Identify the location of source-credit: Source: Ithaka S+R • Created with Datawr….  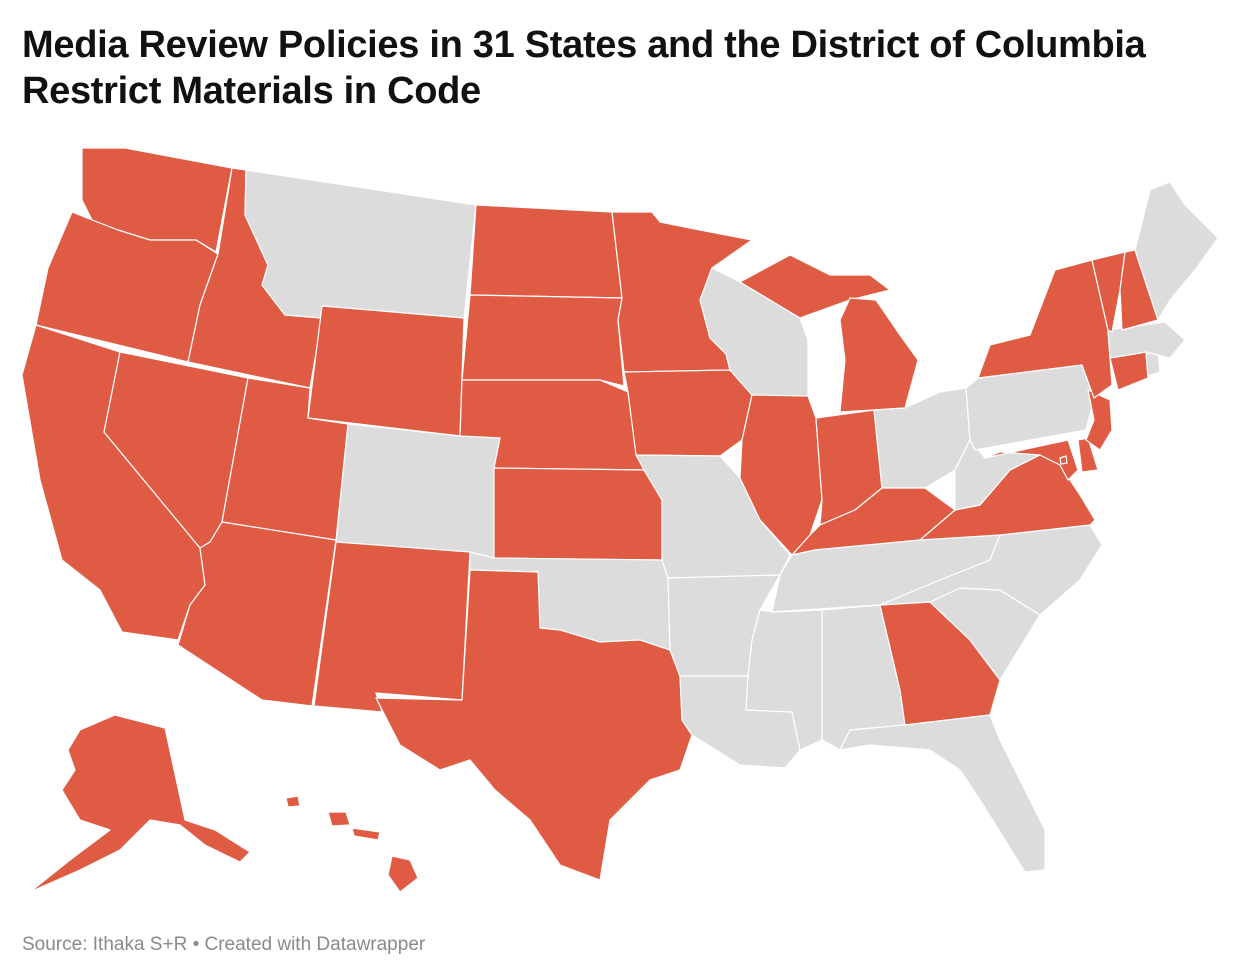
(224, 944).